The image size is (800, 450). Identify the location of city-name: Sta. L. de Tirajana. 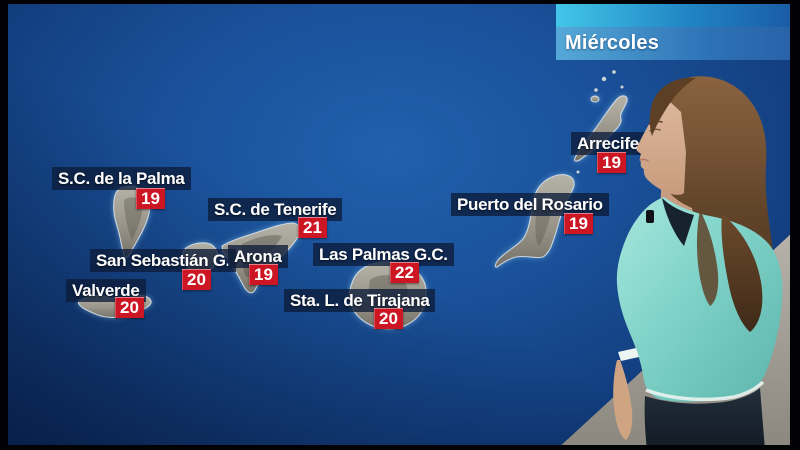
(360, 300).